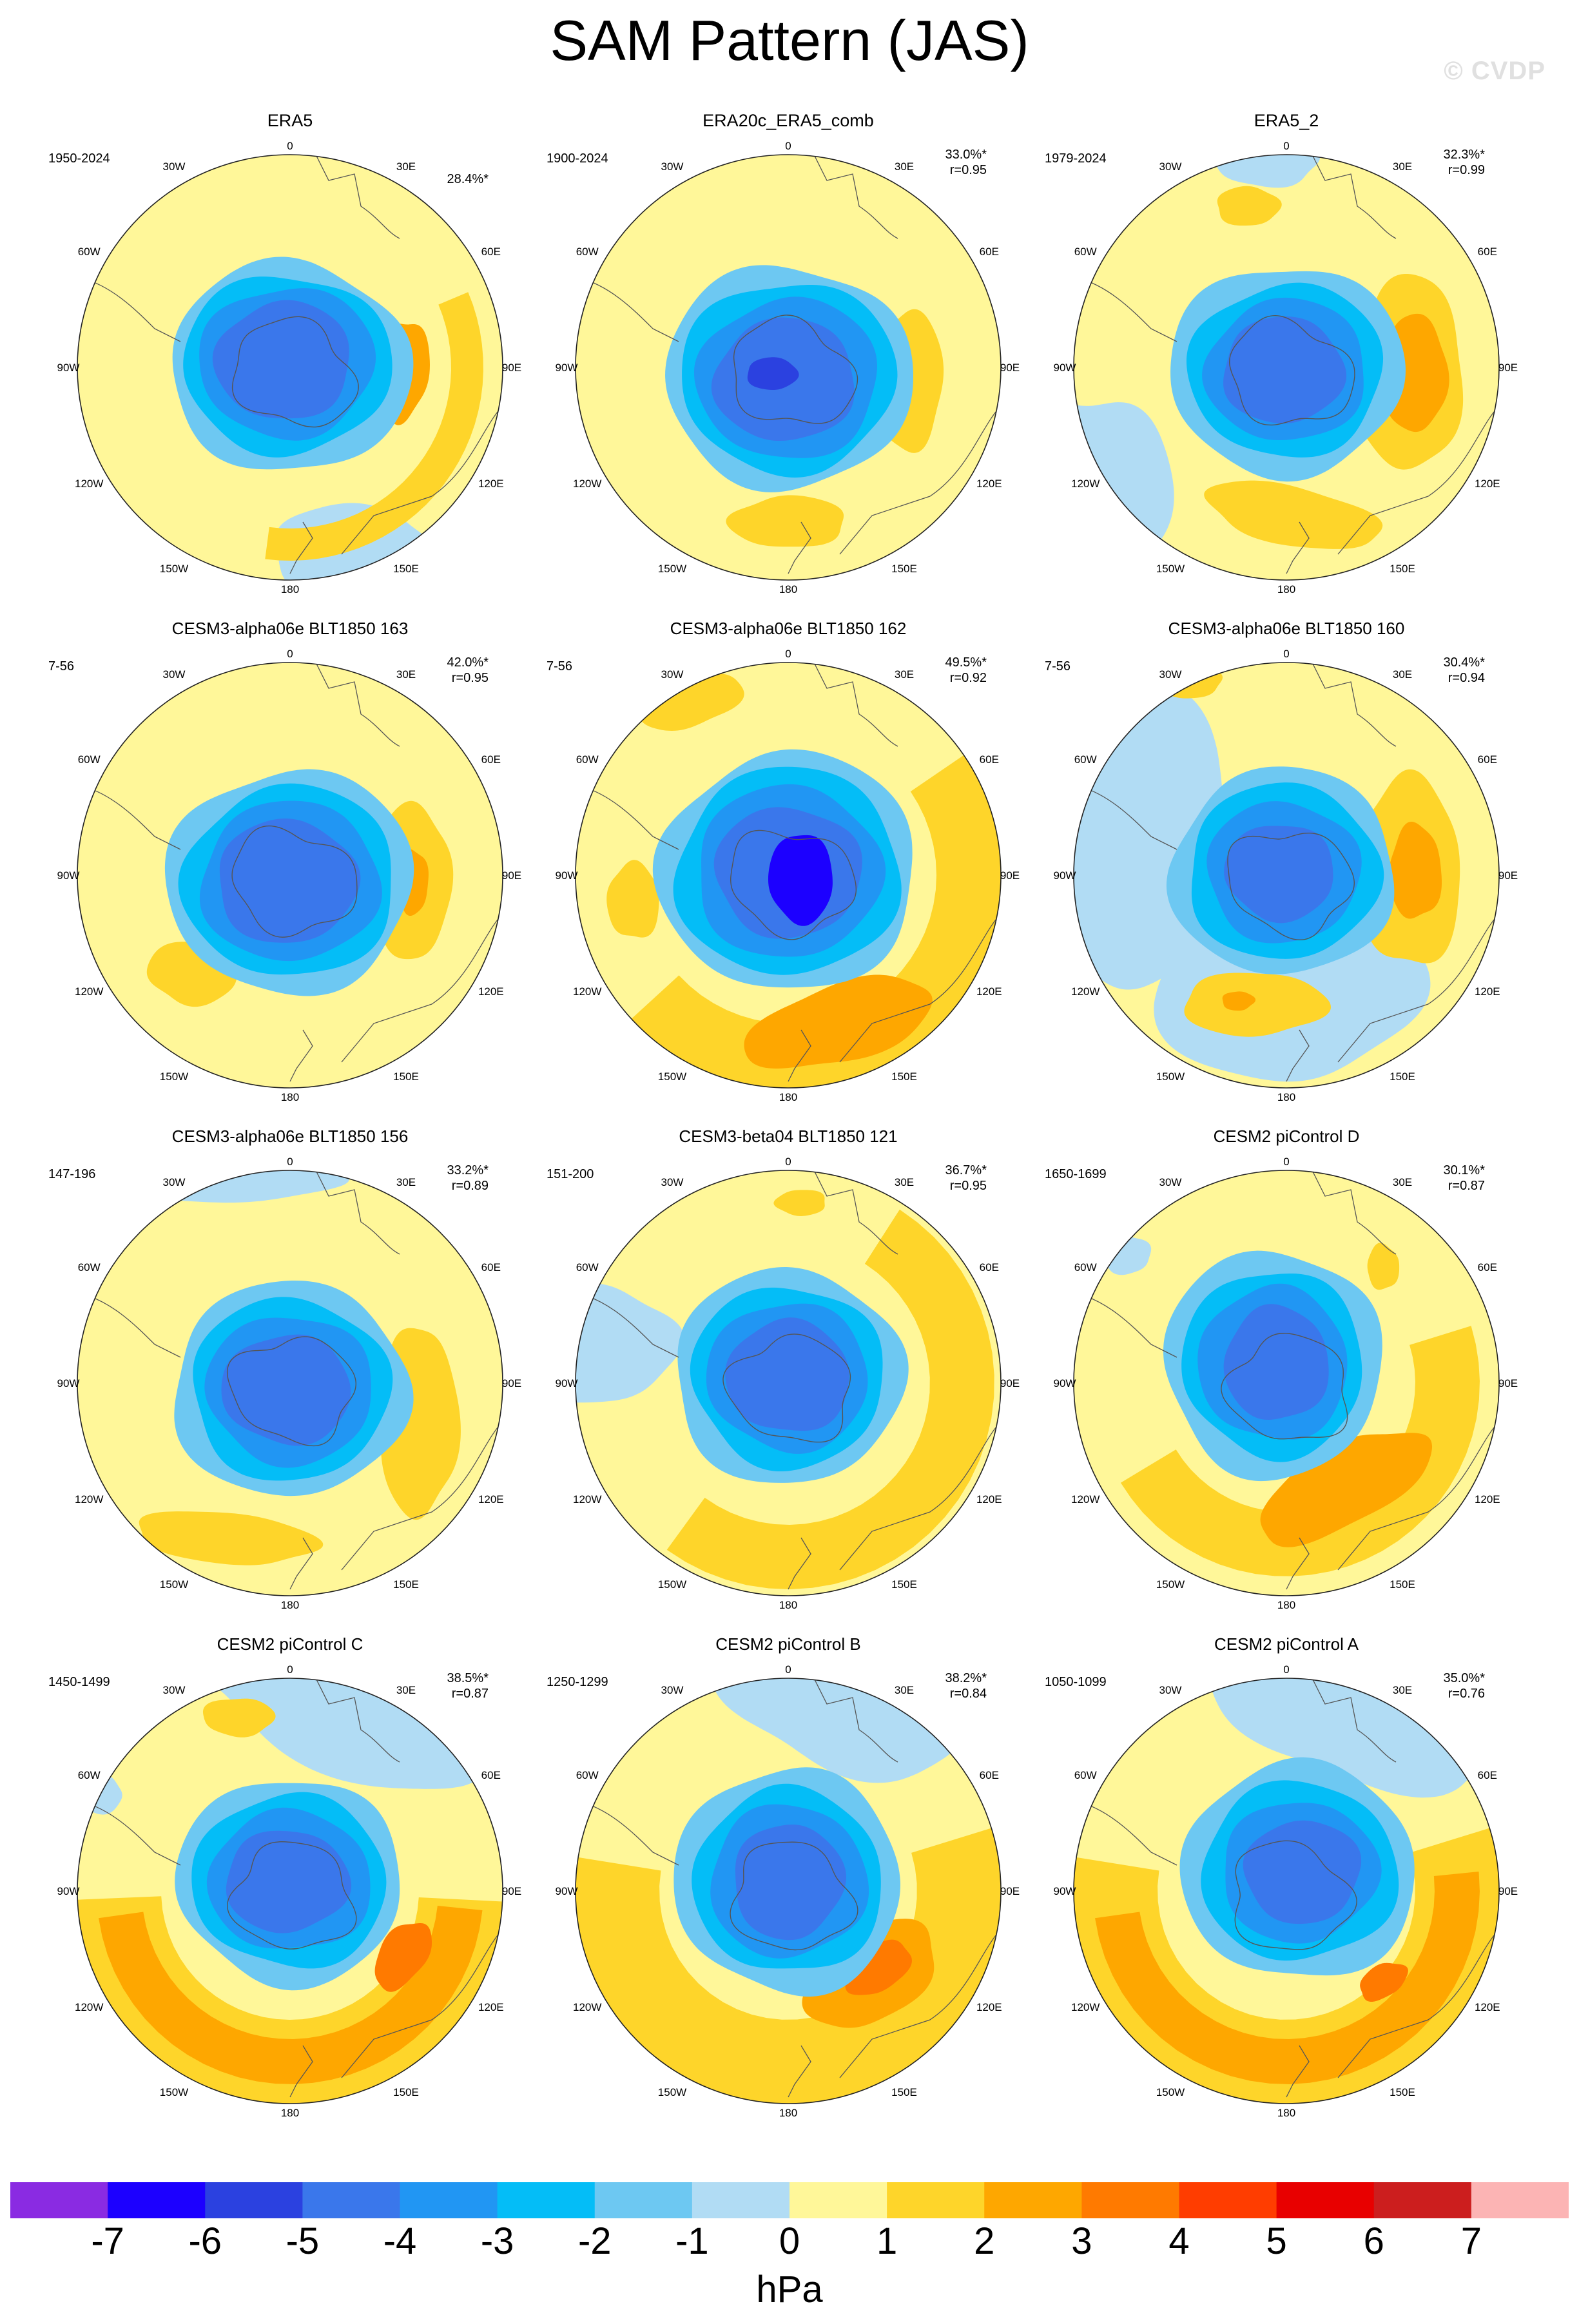  What do you see at coordinates (290, 628) in the screenshot?
I see `panel-title: CESM3-alpha06e BLT1850 163` at bounding box center [290, 628].